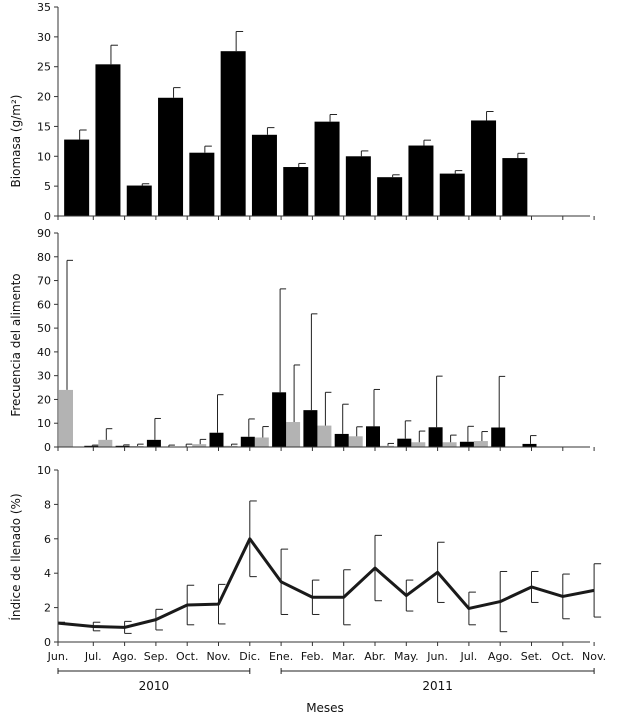  Describe the element at coordinates (249, 656) in the screenshot. I see `month-label: Dic.` at that location.